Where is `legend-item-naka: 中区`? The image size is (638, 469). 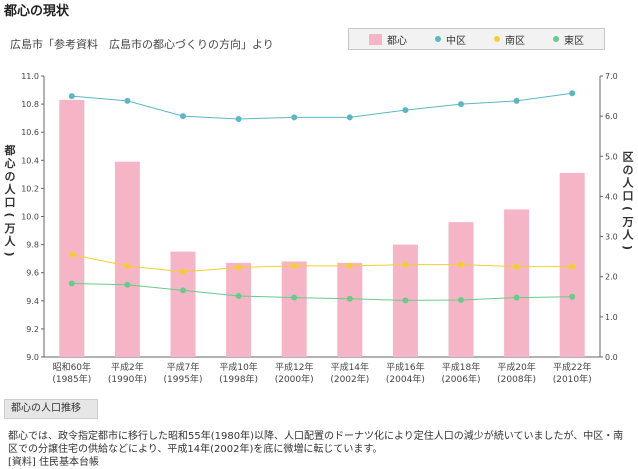
legend-item-naka: 中区 is located at coordinates (450, 39).